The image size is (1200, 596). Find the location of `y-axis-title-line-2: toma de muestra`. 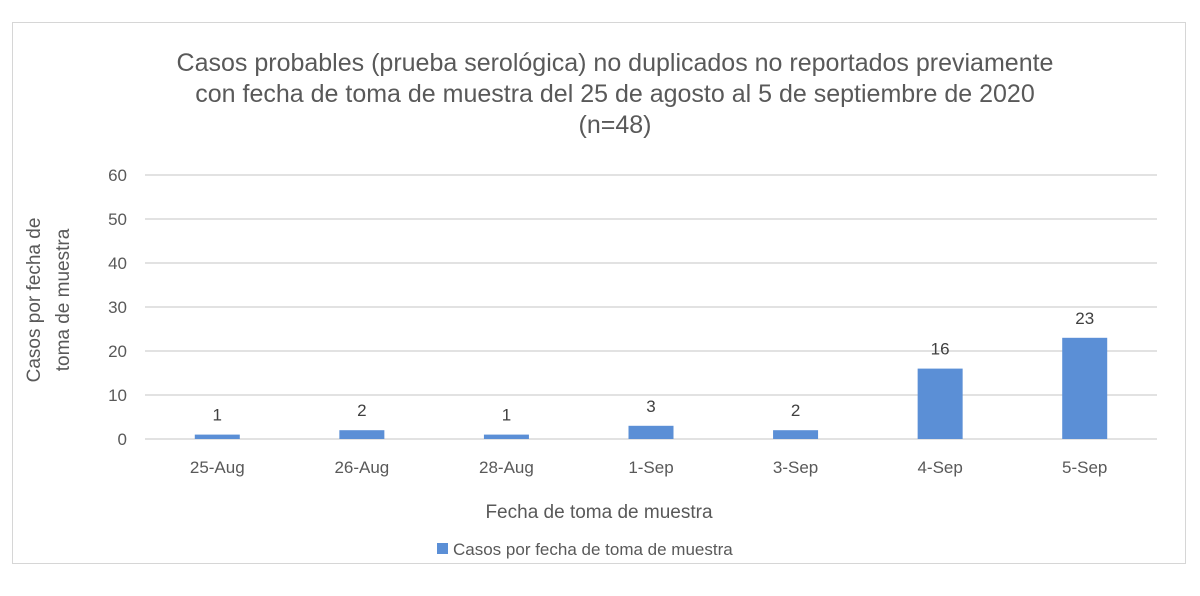

y-axis-title-line-2: toma de muestra is located at coordinates (63, 299).